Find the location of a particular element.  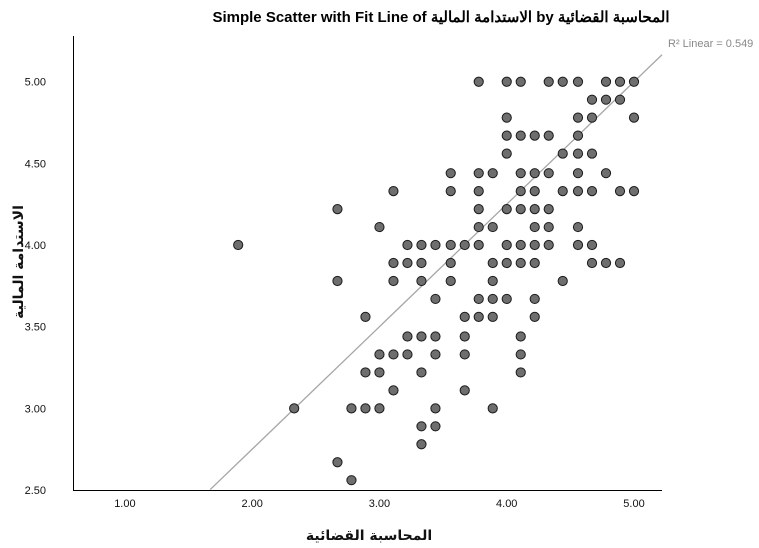

x-axis-line is located at coordinates (367, 490).